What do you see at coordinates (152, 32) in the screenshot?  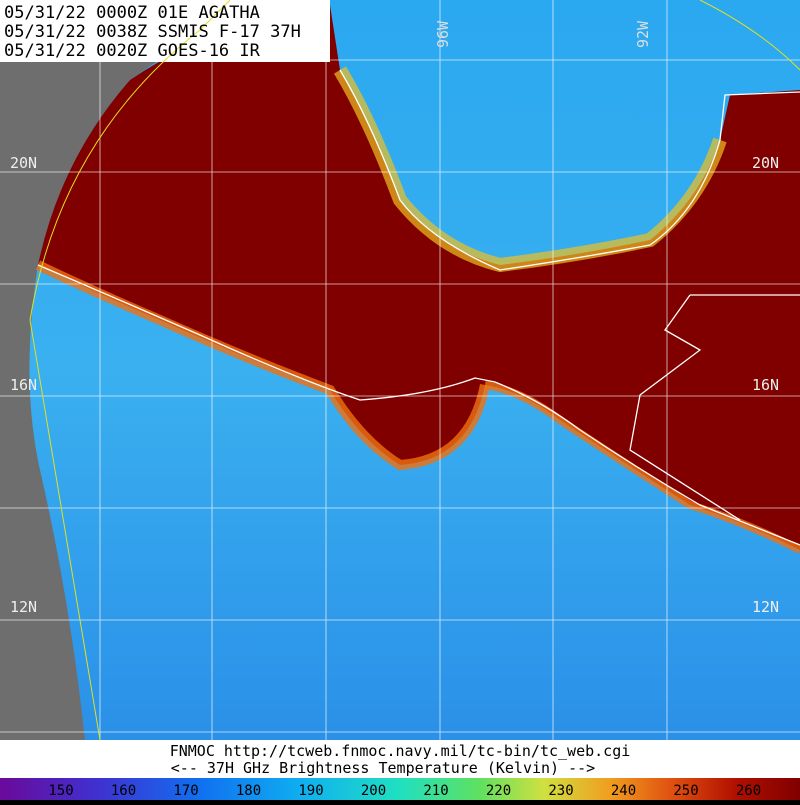 I see `header-line: 05/31/22 0038Z SSMIS F-17 37H` at bounding box center [152, 32].